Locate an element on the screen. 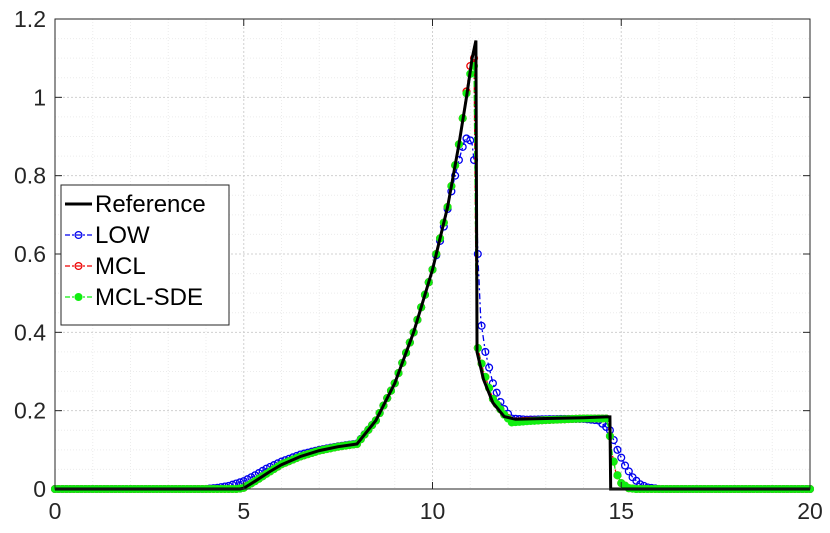  legend-marker-mcl-sde is located at coordinates (78, 297).